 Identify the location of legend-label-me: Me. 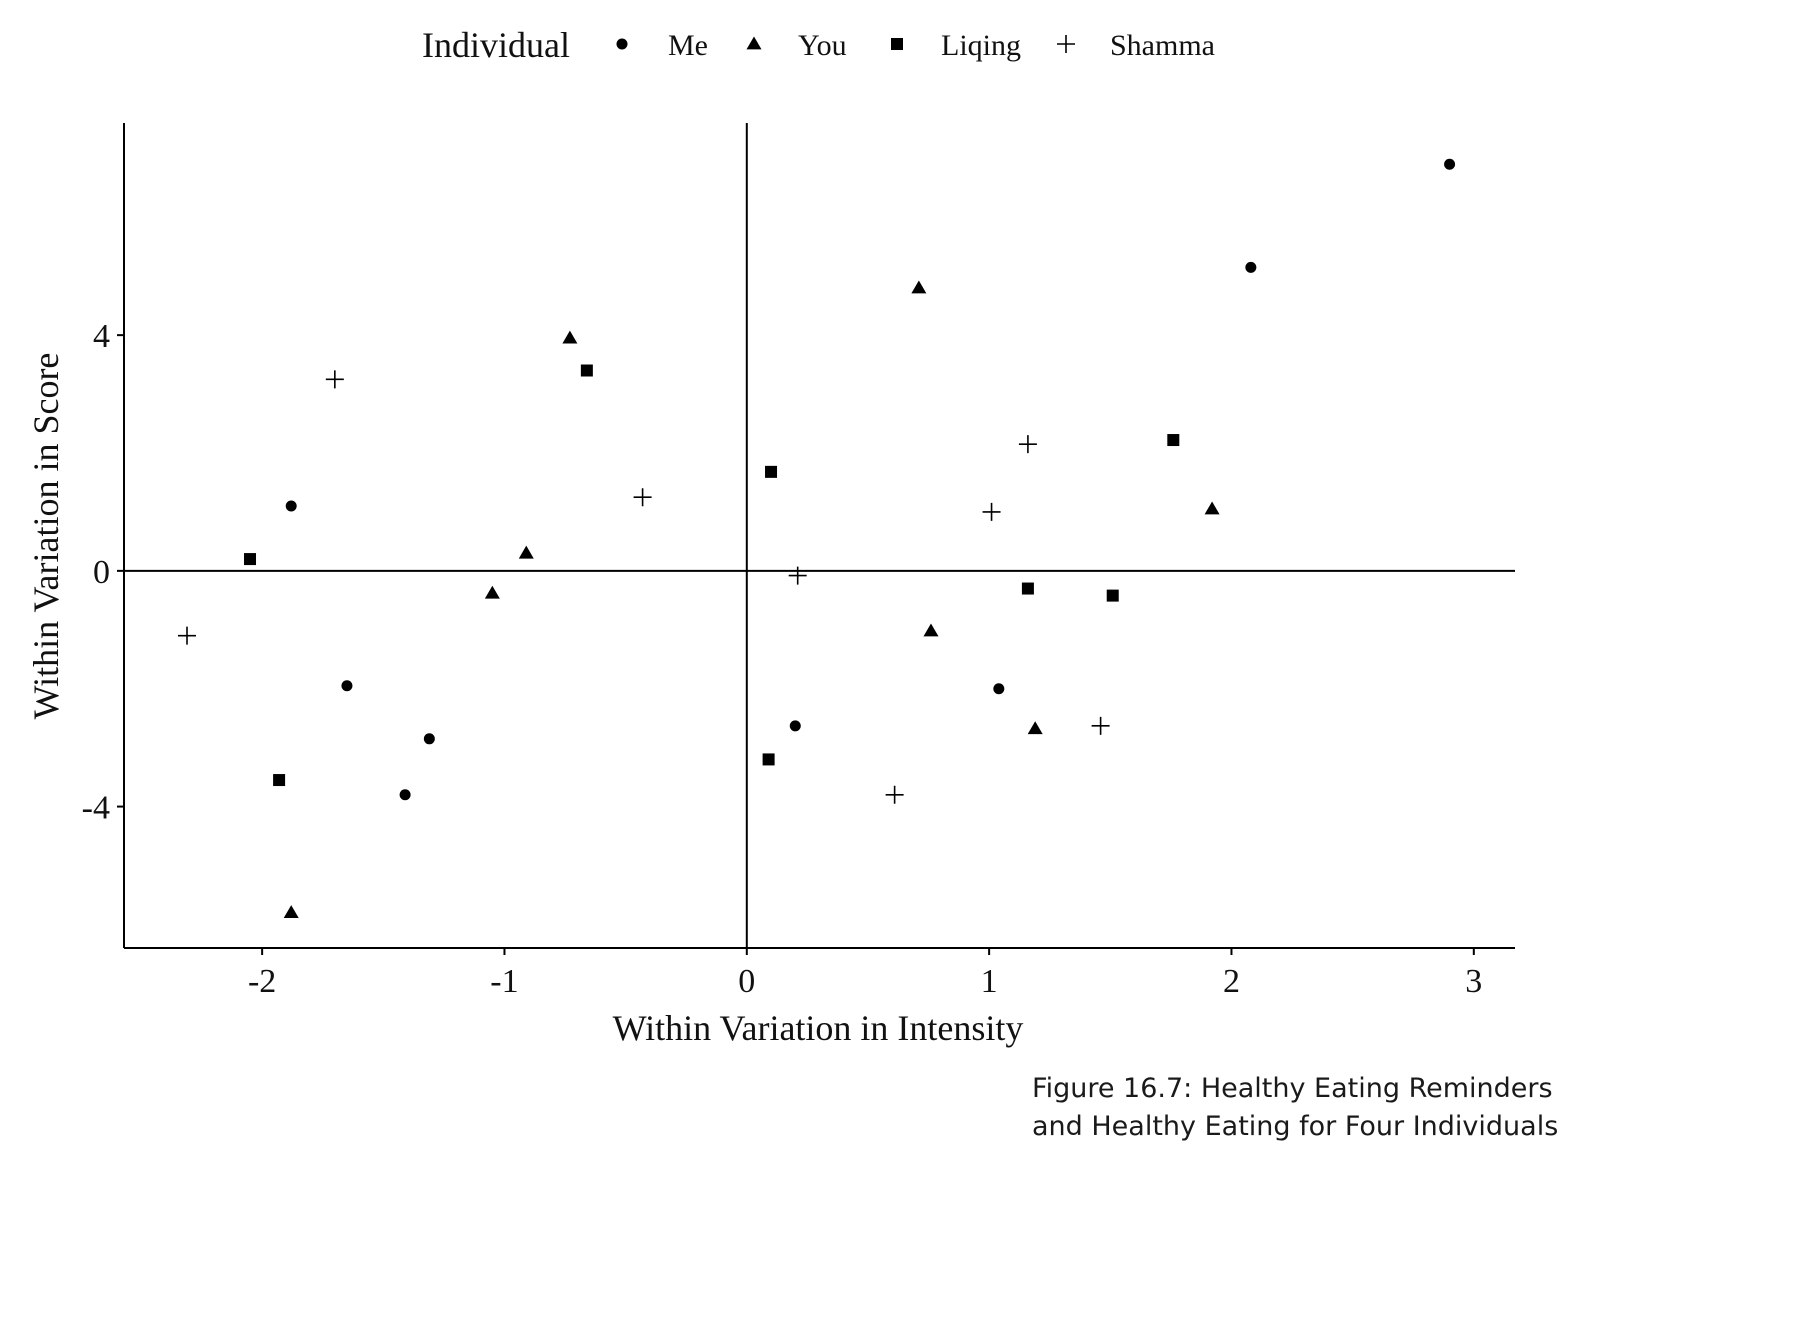
(688, 45).